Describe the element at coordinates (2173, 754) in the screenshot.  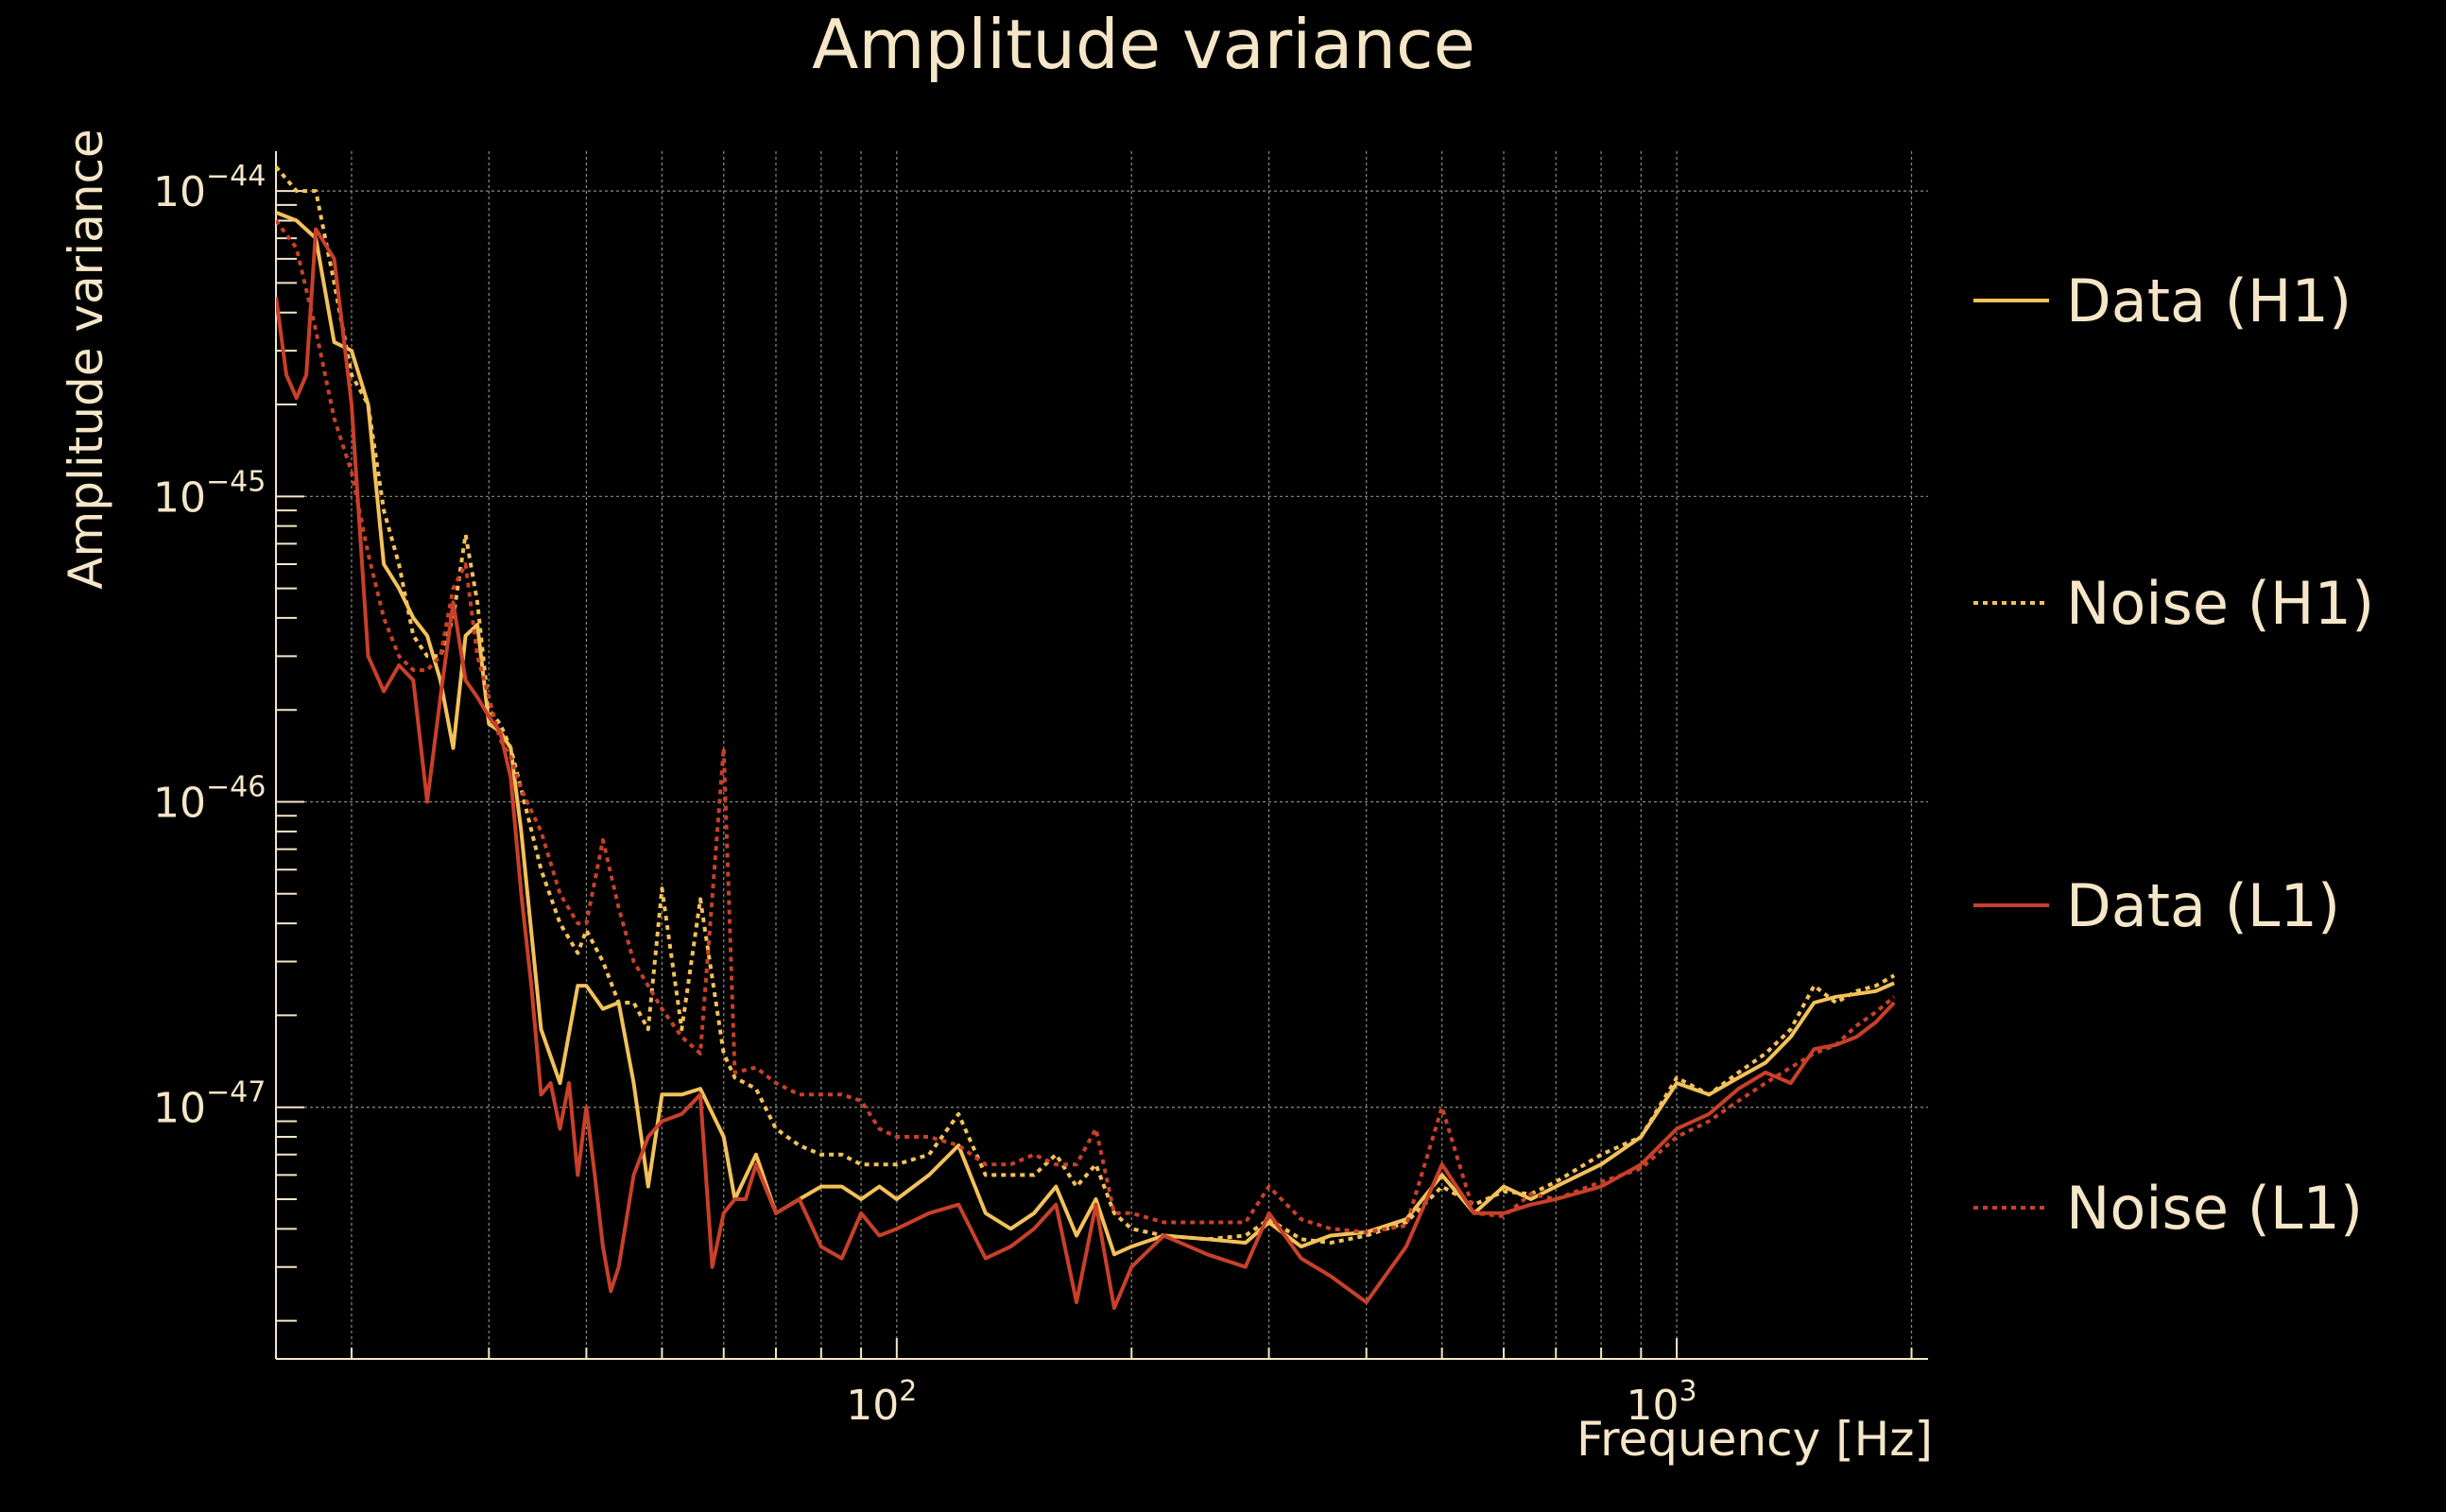
I see `legend: Data (H1) Noise (H1) Data (L1) Noise (L1)` at that location.